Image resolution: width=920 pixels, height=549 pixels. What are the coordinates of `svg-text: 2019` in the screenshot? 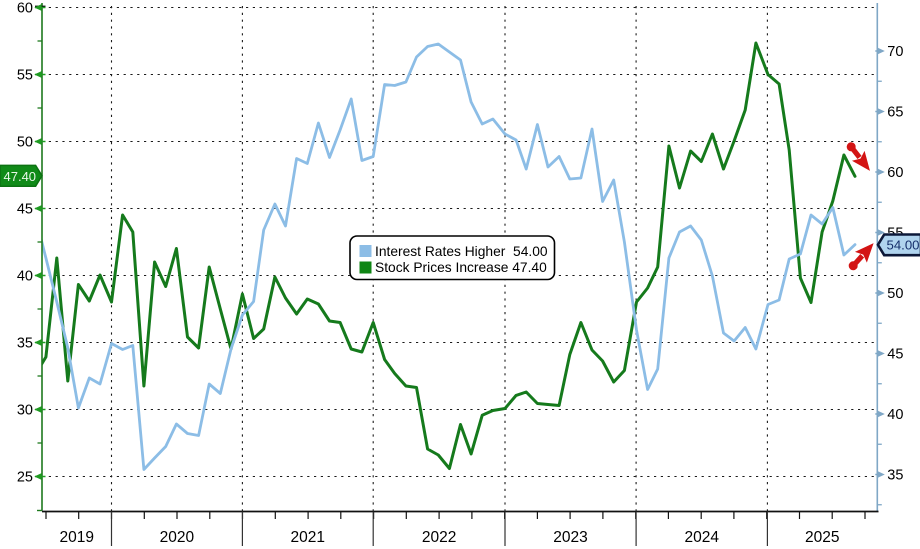 It's located at (77, 537).